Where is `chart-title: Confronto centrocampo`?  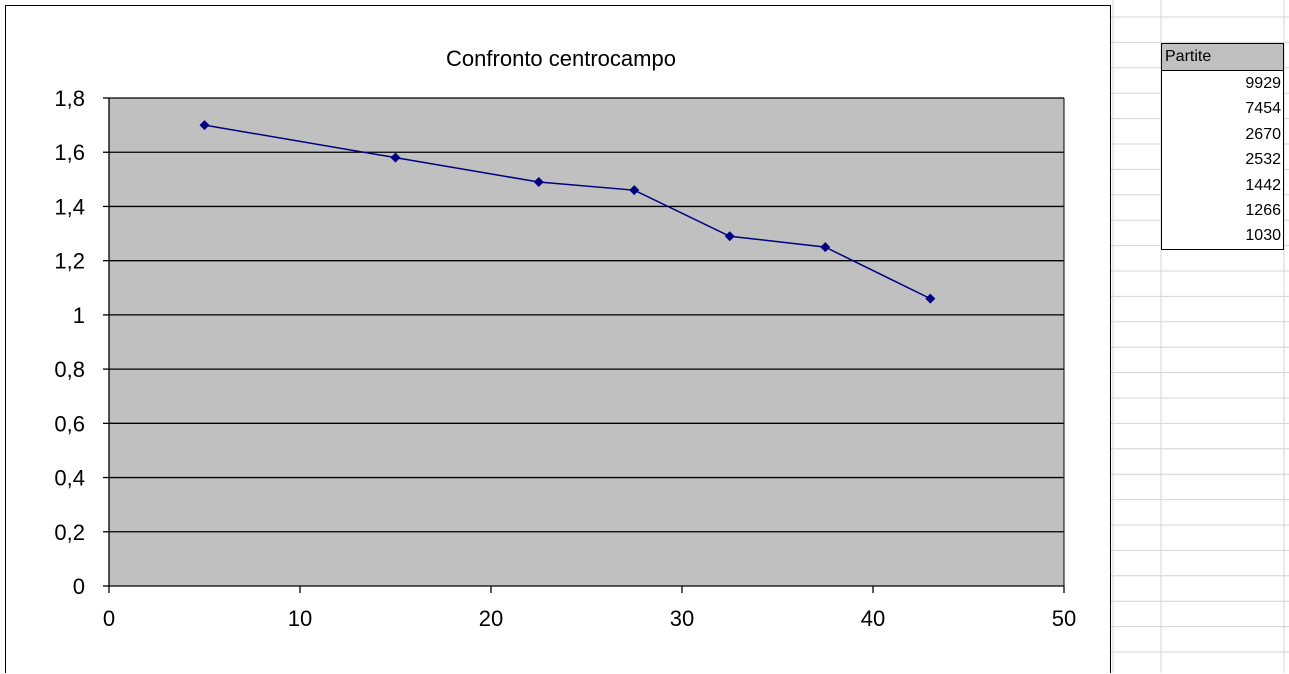 chart-title: Confronto centrocampo is located at coordinates (561, 58).